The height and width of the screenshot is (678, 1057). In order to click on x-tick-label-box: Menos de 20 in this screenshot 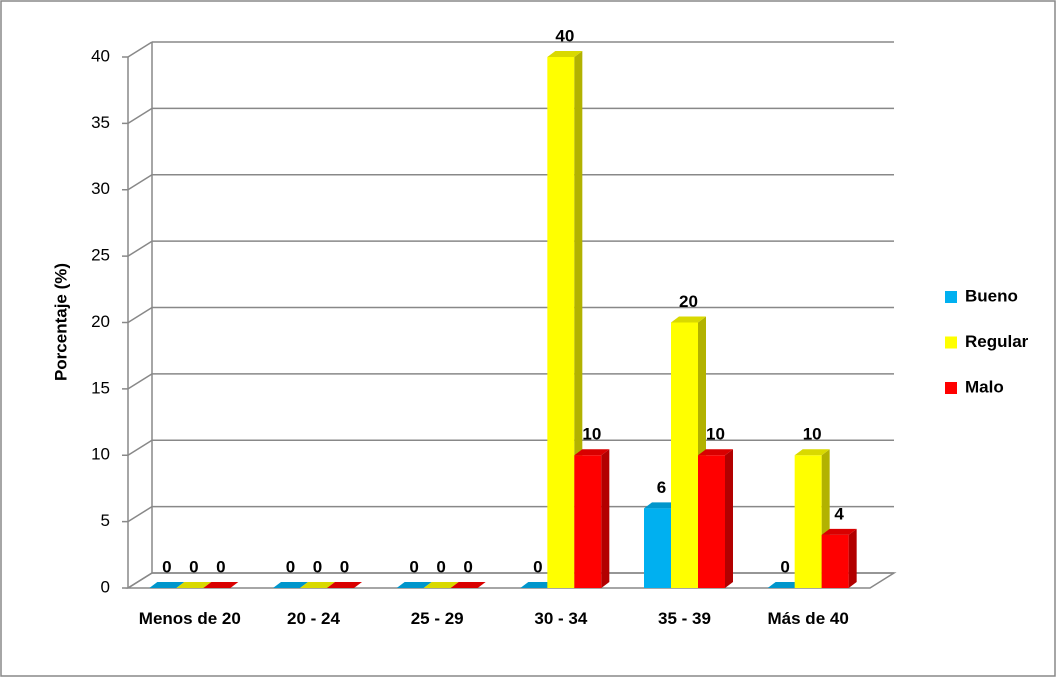, I will do `click(189, 618)`.